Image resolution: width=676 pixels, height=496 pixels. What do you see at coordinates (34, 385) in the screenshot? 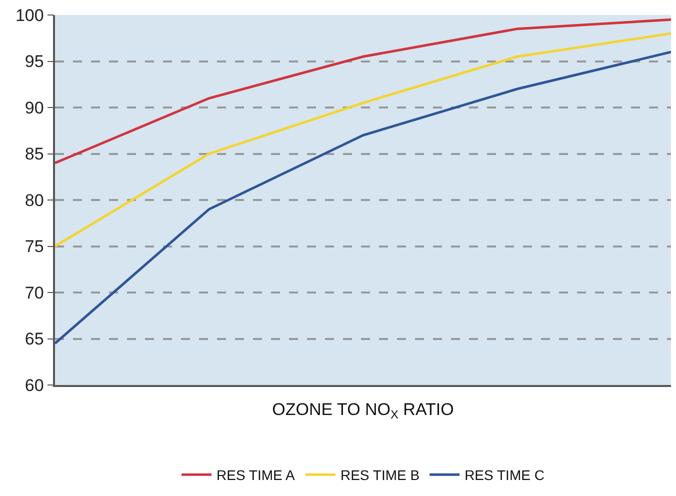
I see `y-tick-label: 60` at bounding box center [34, 385].